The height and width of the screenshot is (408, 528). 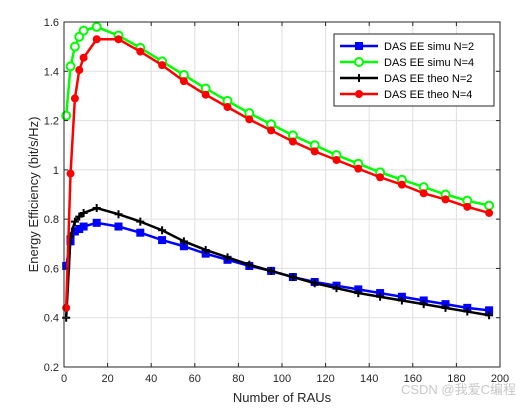 I want to click on y-tick-label: 0.8, so click(x=51, y=220).